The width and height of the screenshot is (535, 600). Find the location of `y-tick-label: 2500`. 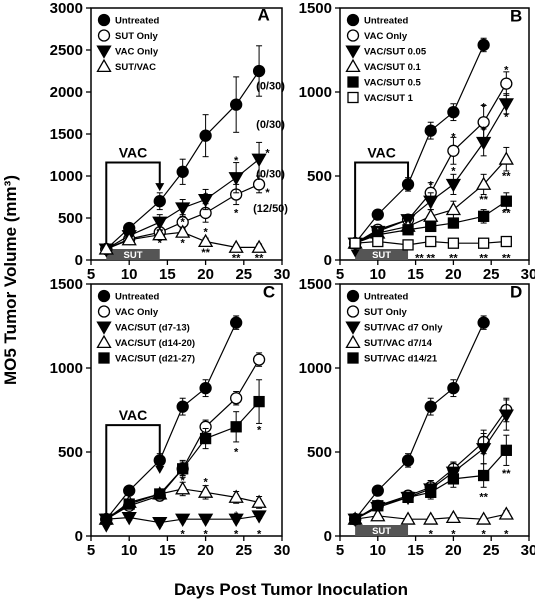

y-tick-label: 2500 is located at coordinates (66, 50).